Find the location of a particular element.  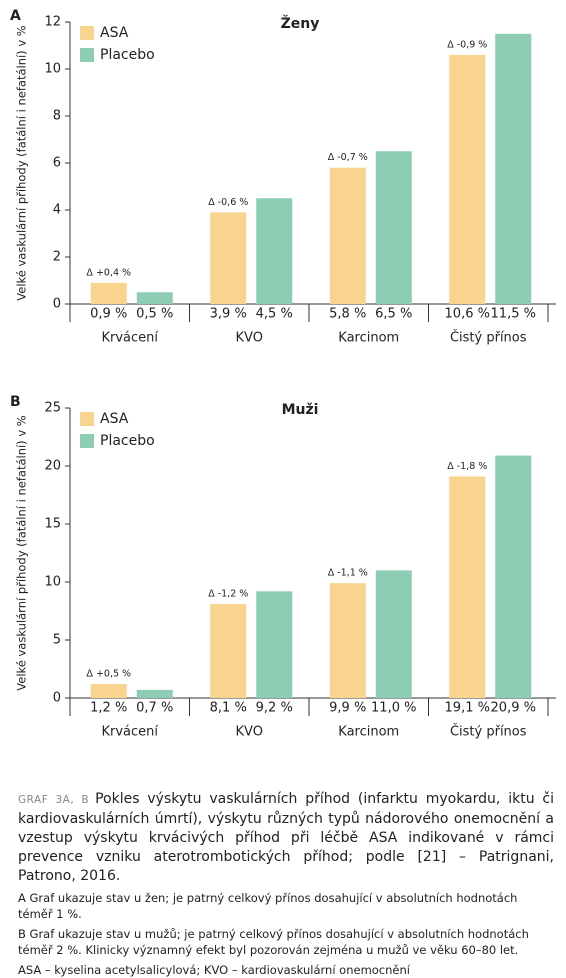

y-tick-label: 5 is located at coordinates (57, 640).